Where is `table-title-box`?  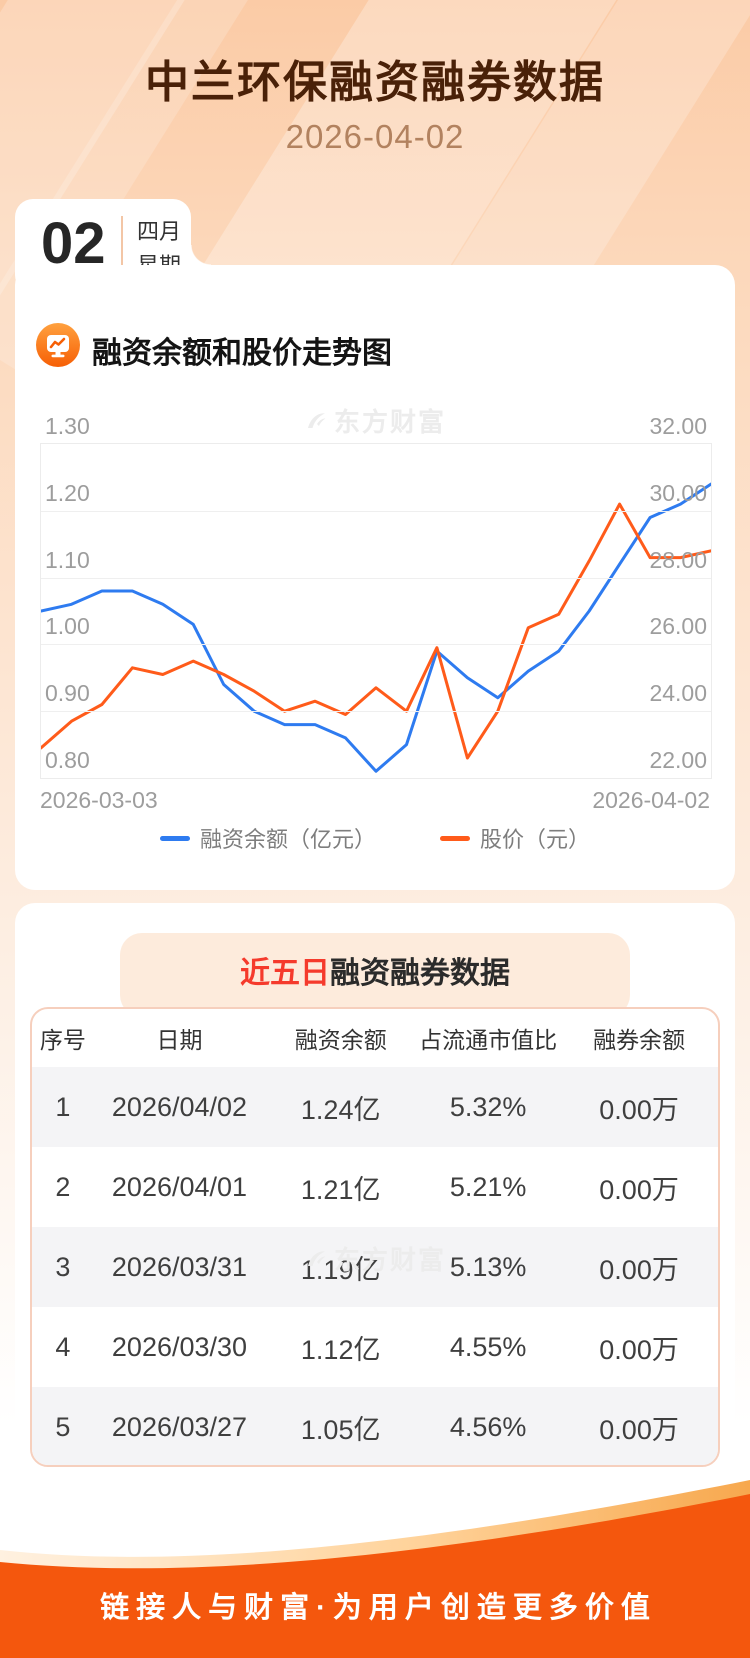 table-title-box is located at coordinates (375, 975).